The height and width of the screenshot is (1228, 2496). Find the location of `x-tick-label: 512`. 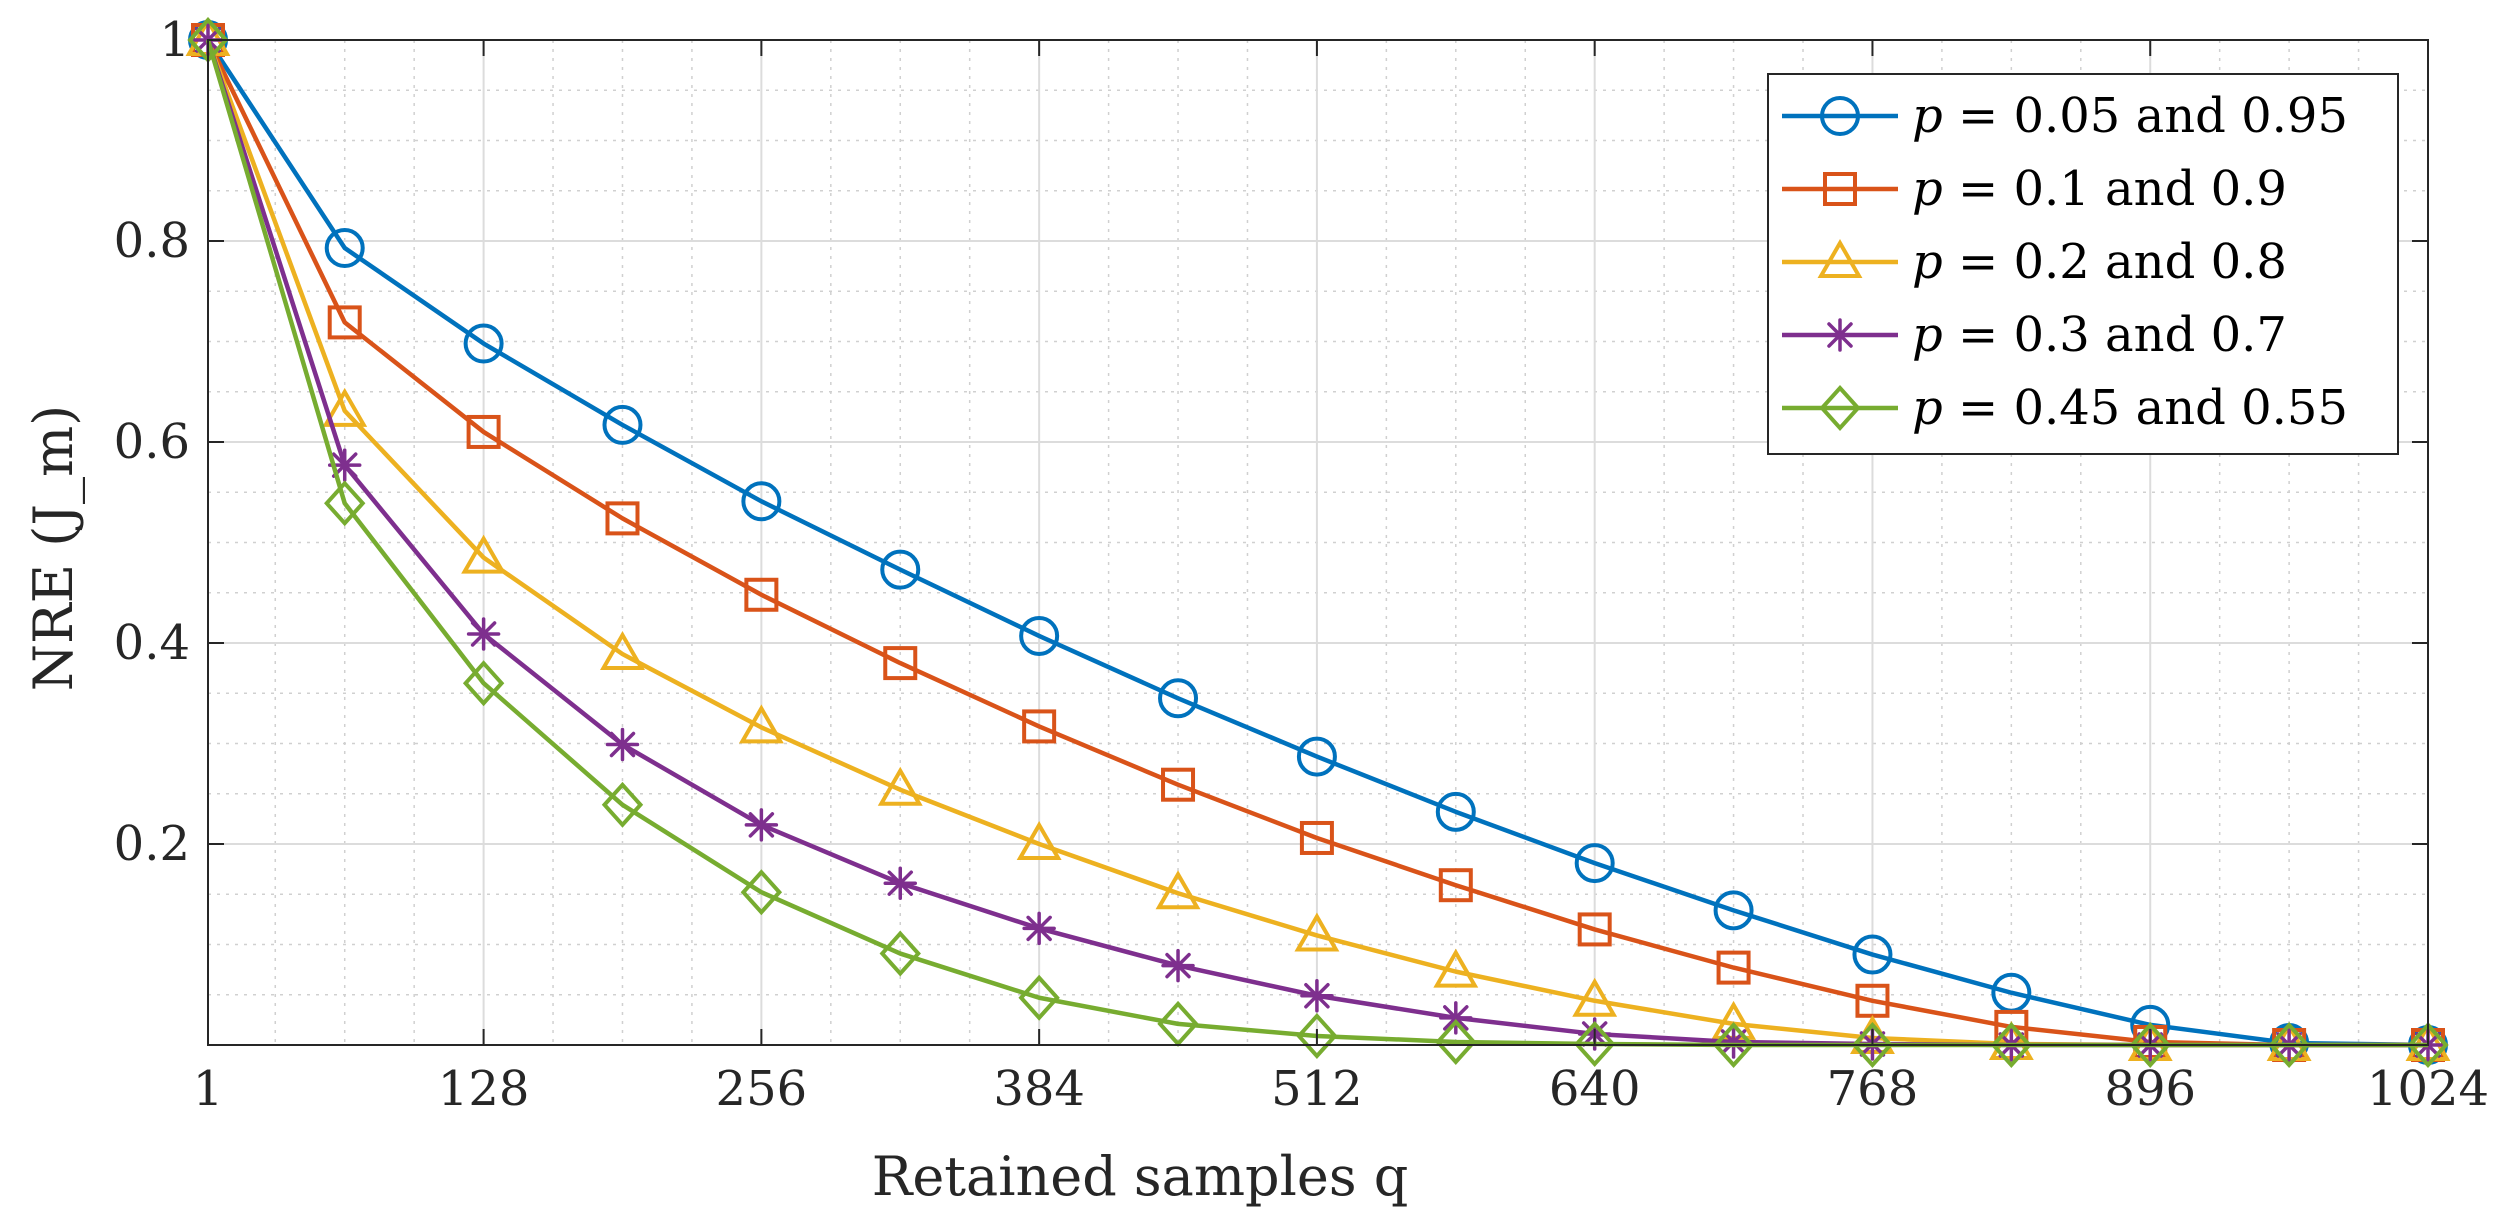

x-tick-label: 512 is located at coordinates (1317, 1089).